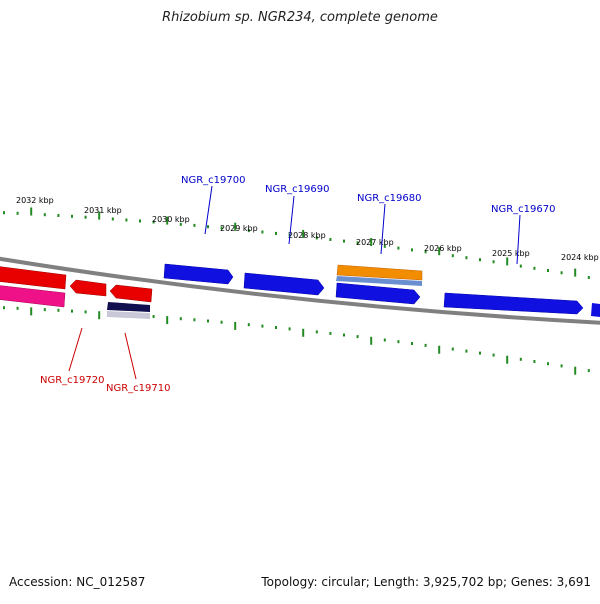 The height and width of the screenshot is (604, 600). What do you see at coordinates (297, 189) in the screenshot?
I see `gene-label-NGR_c19690: NGR_c19690` at bounding box center [297, 189].